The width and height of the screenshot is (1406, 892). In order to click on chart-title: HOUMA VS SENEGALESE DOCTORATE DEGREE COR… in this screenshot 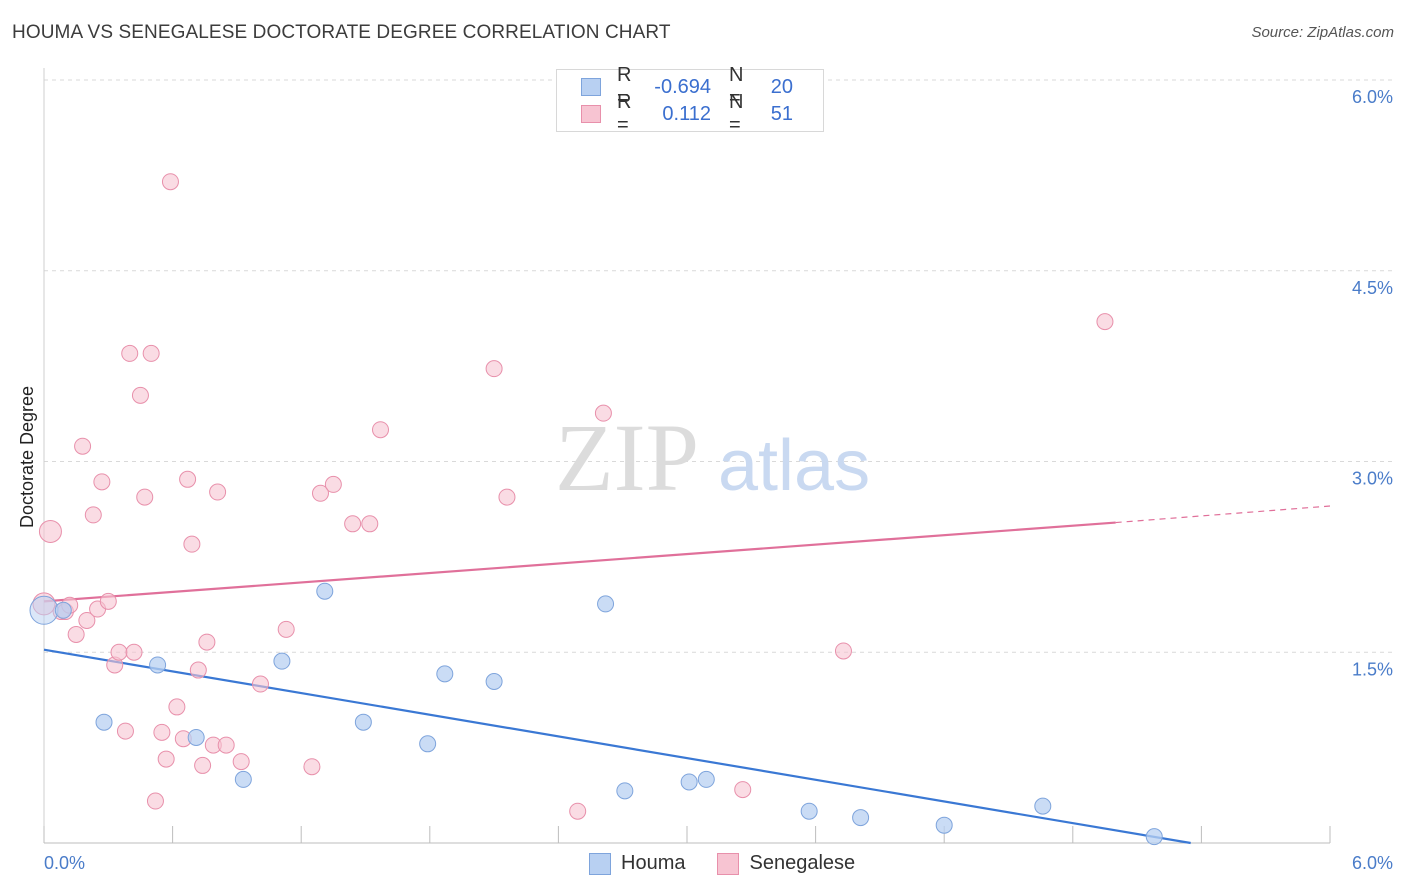, I will do `click(341, 32)`.